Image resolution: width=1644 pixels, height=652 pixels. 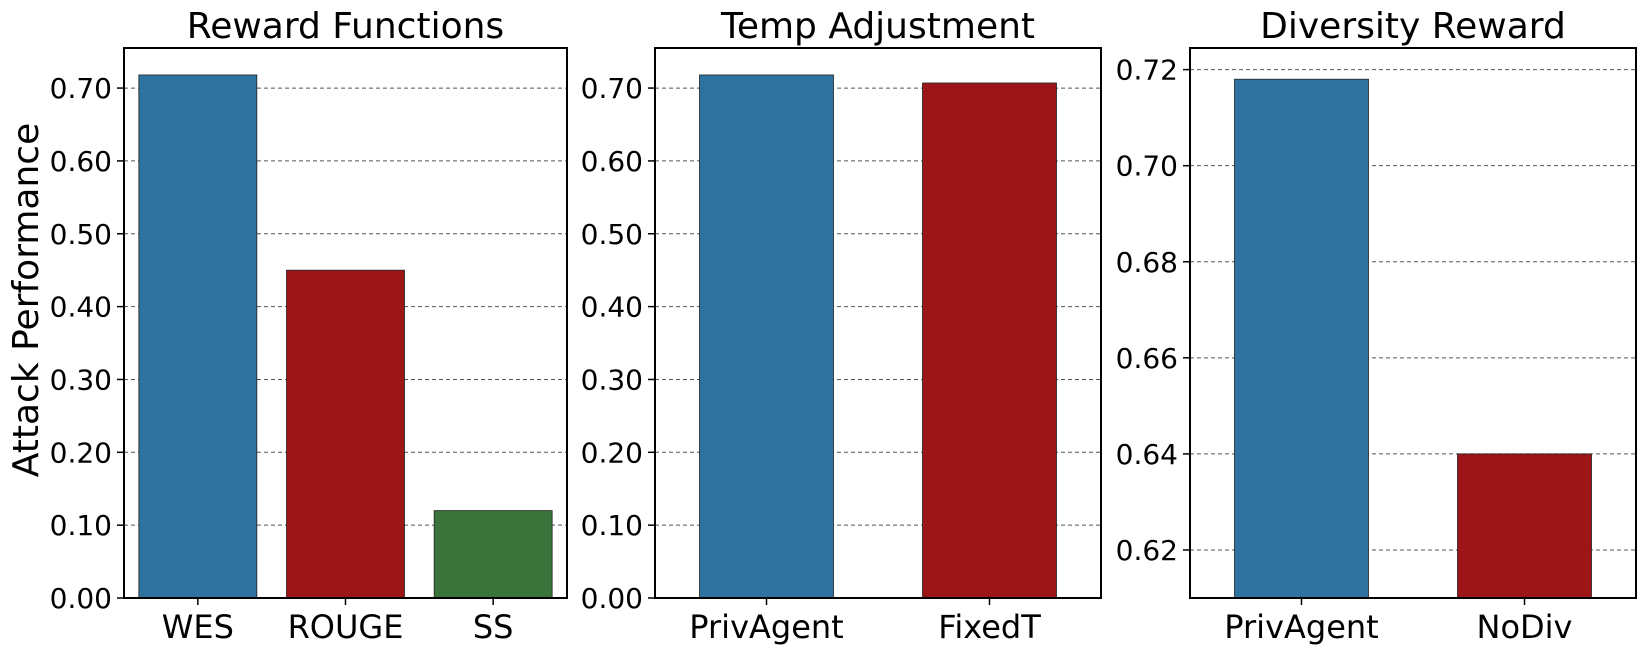 I want to click on bar-nodiv, so click(x=1524, y=526).